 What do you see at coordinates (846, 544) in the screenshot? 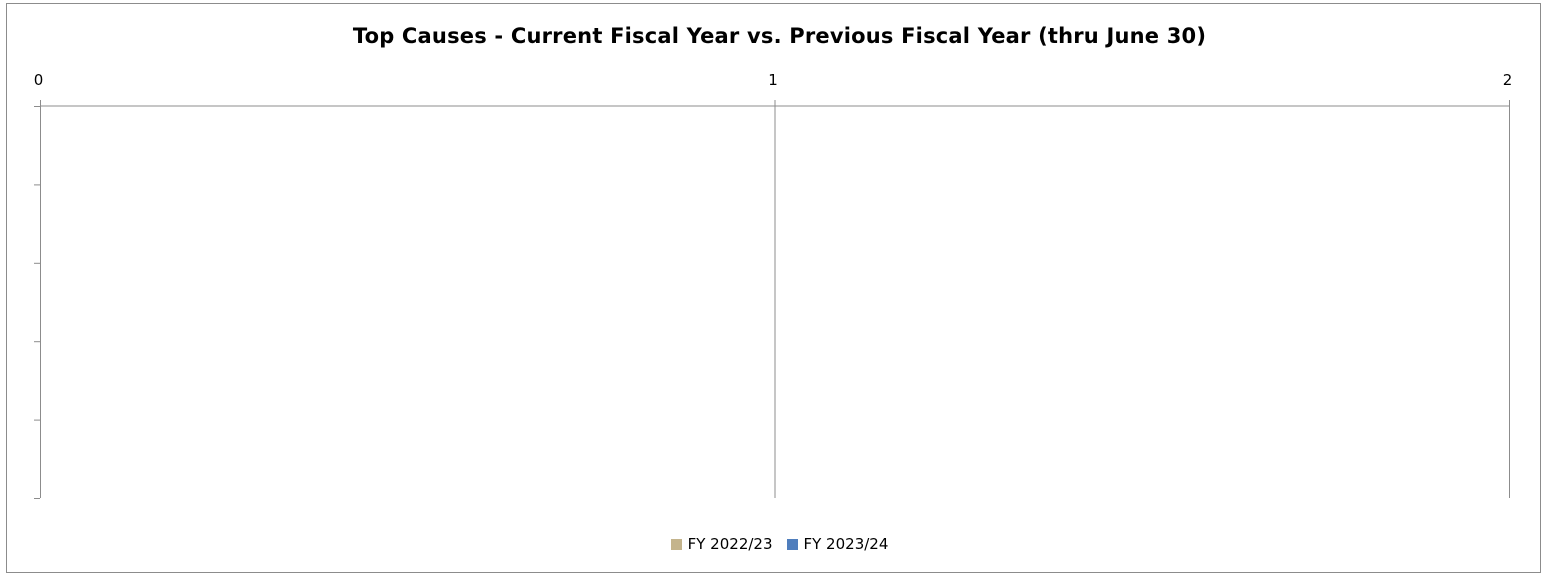
I see `legend-label-series-2: FY 2023/24` at bounding box center [846, 544].